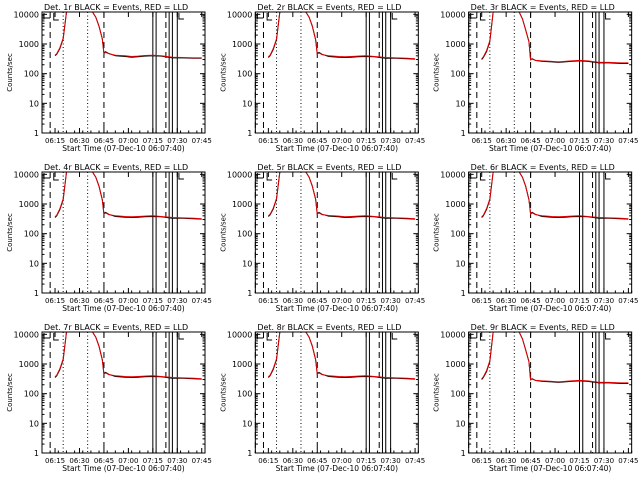  Describe the element at coordinates (116, 7) in the screenshot. I see `panel-title: Det. 1r BLACK = Events, RED = LLD` at that location.